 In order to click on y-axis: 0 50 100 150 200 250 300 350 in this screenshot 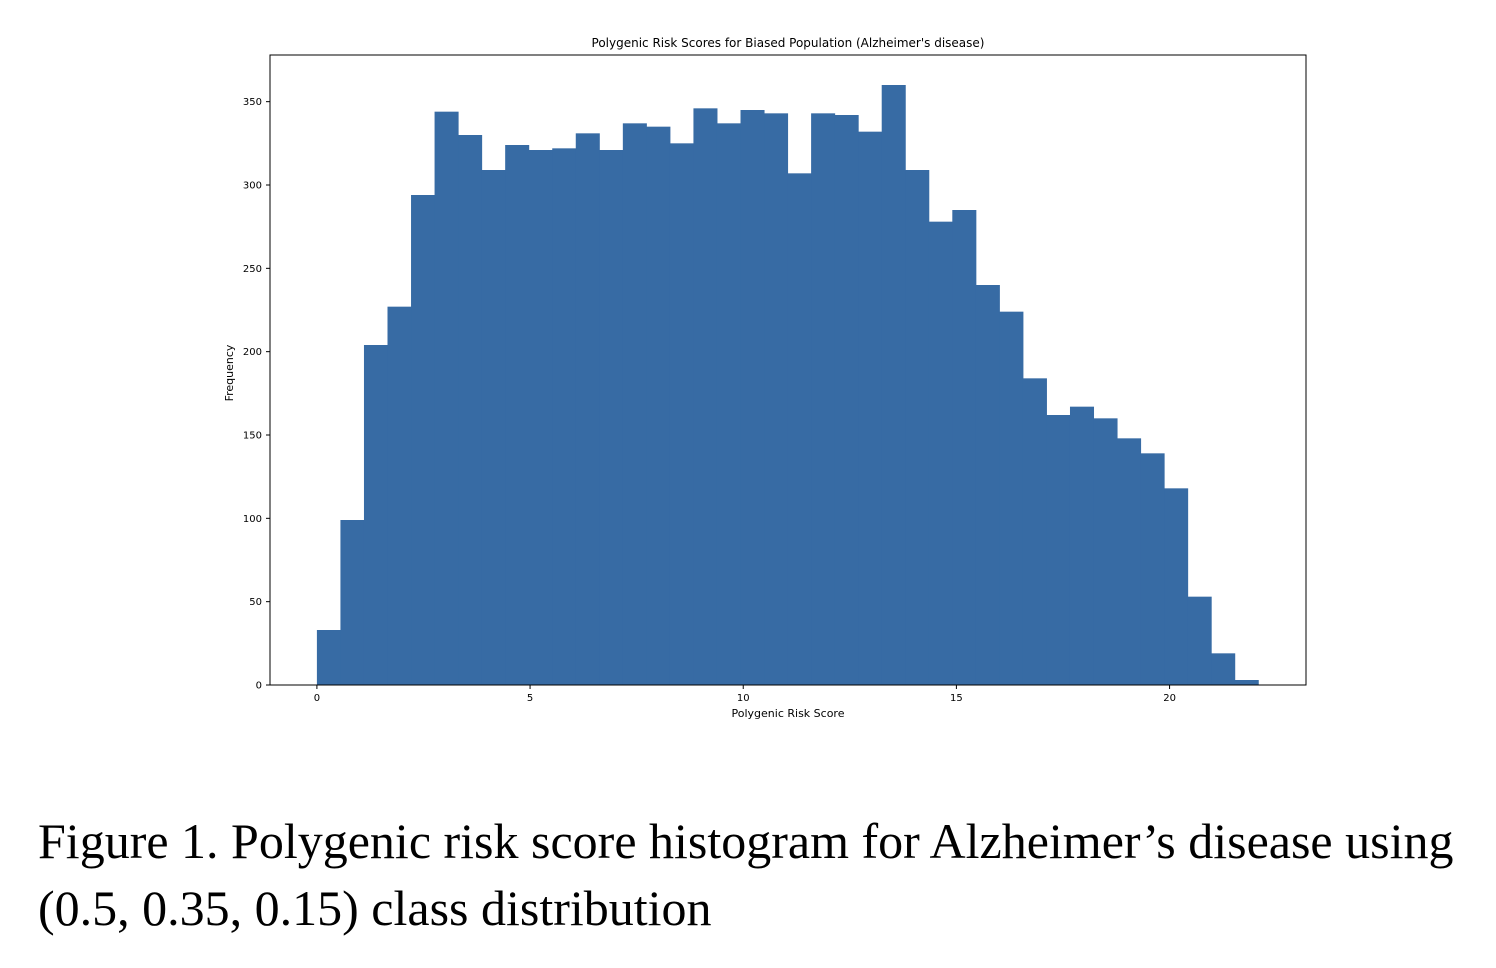, I will do `click(256, 394)`.